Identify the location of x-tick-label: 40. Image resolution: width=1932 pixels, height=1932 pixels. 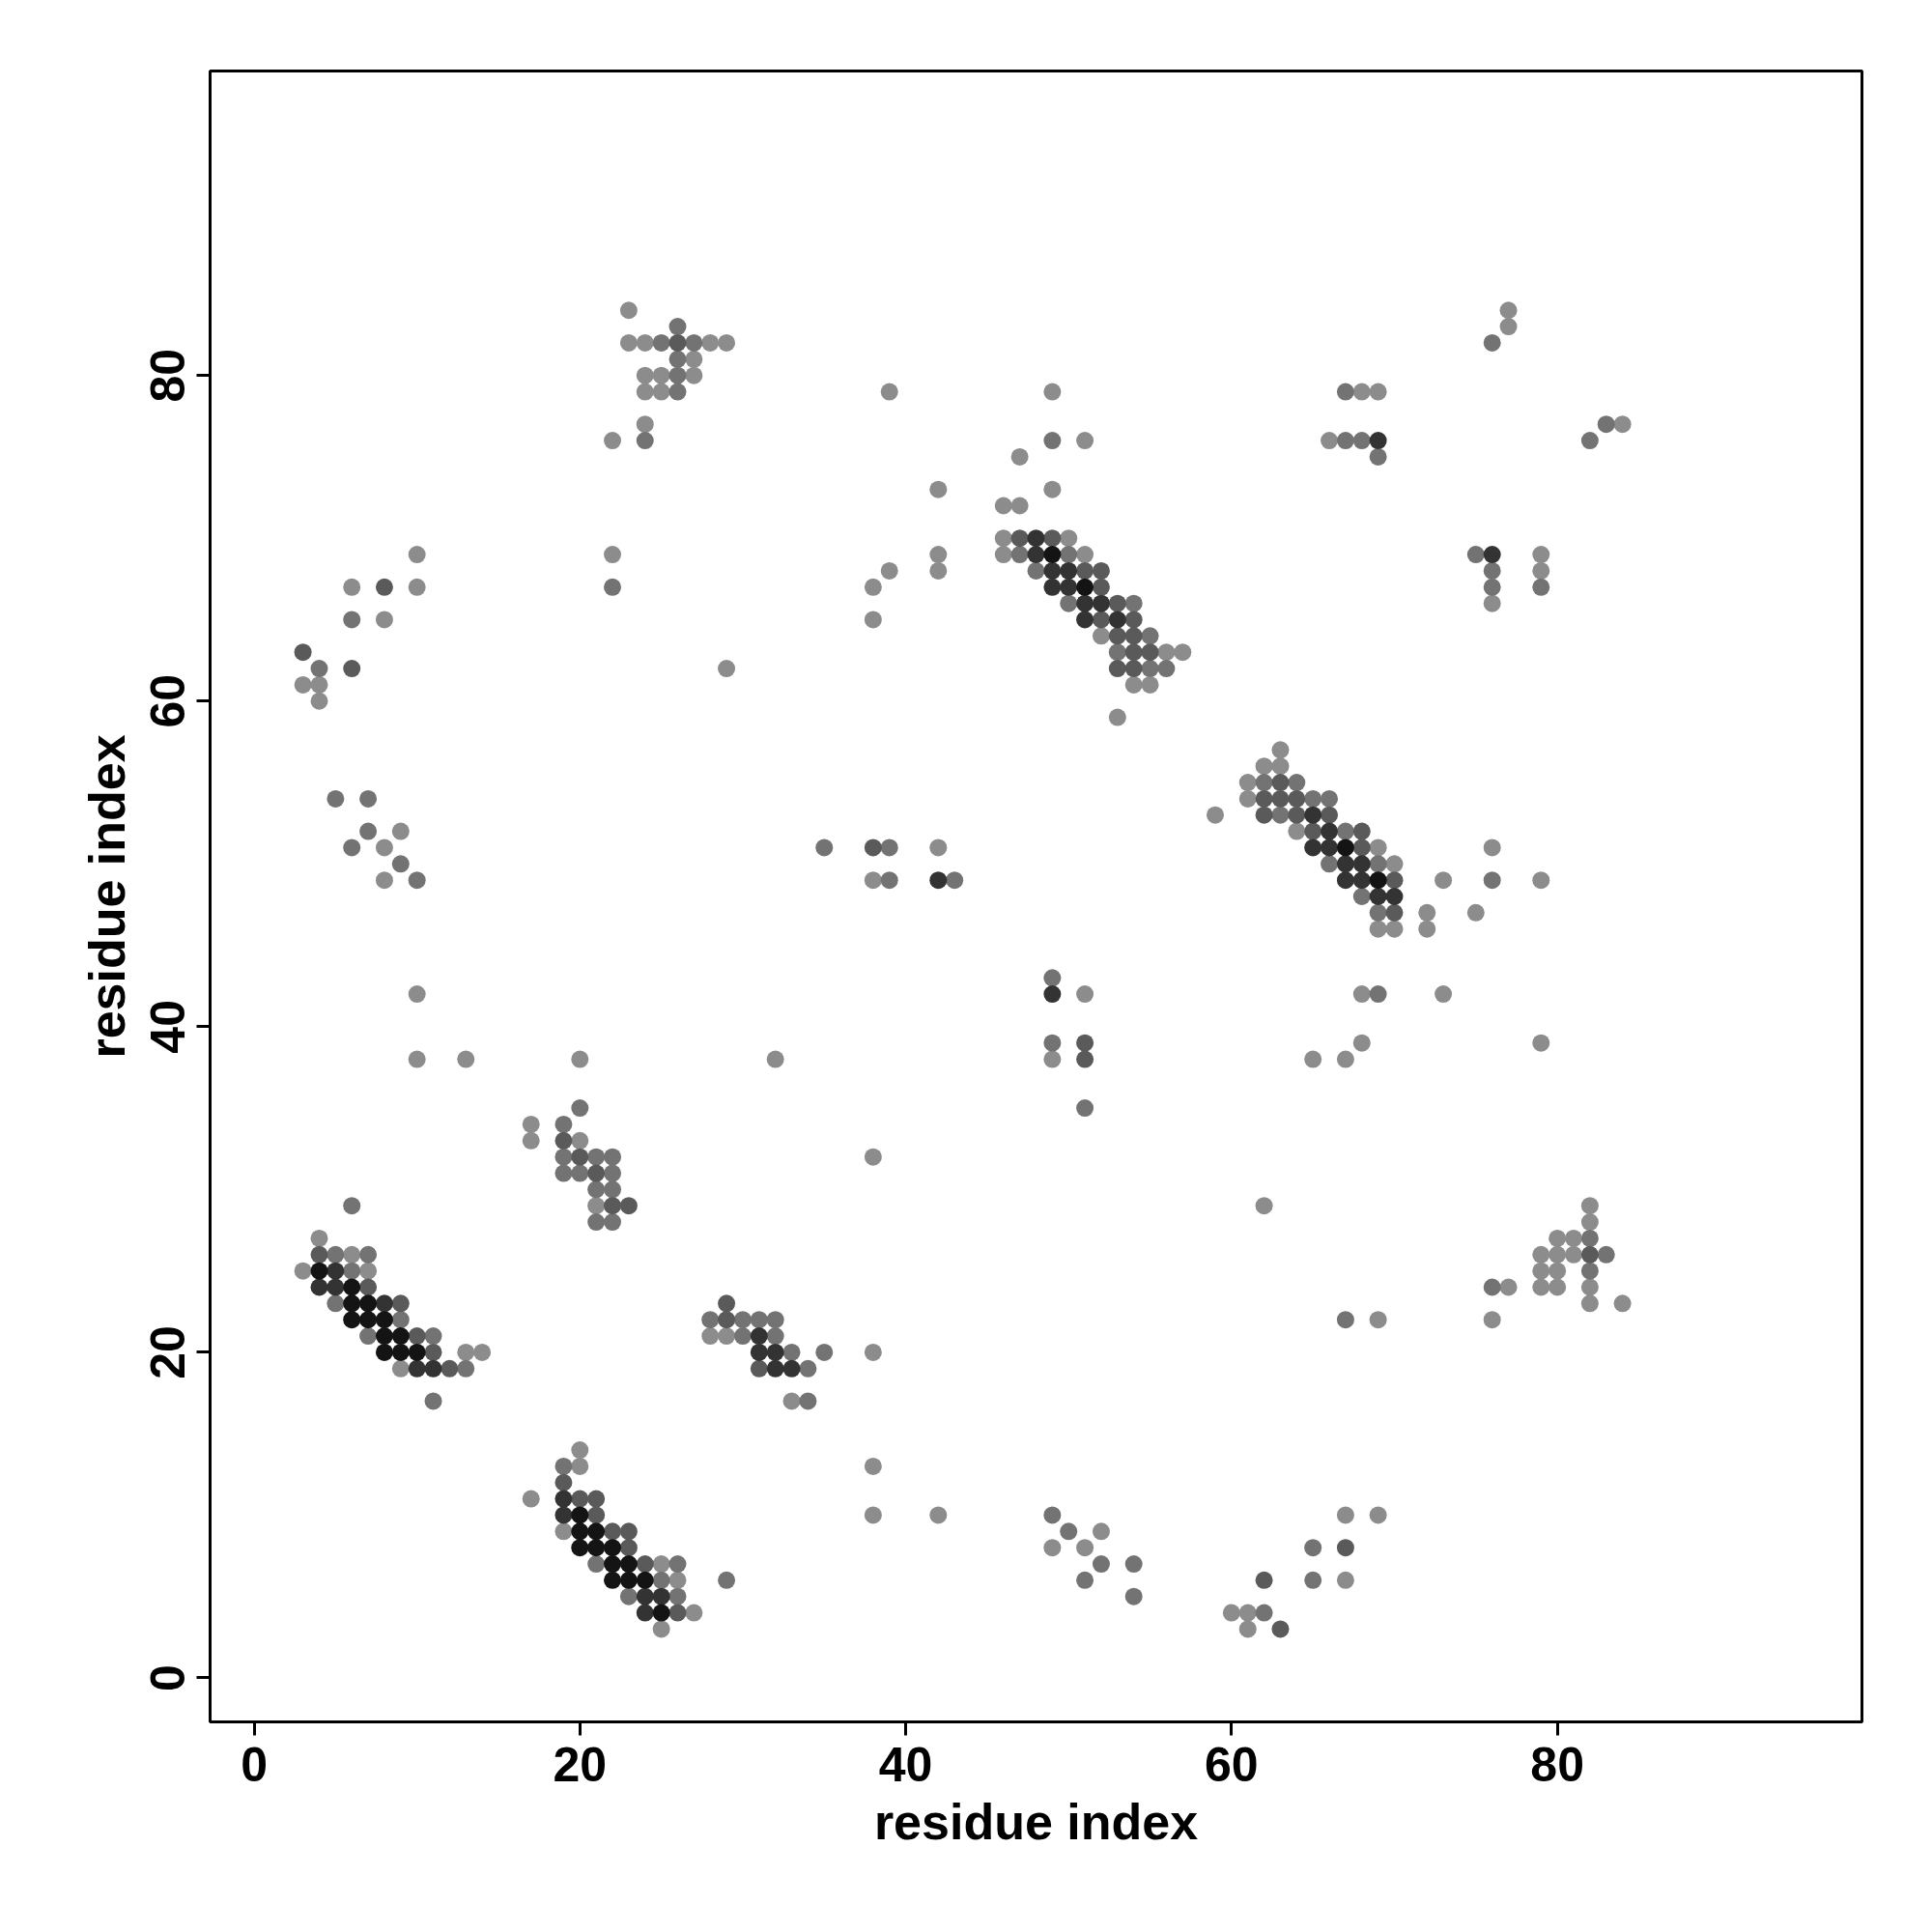
(905, 1764).